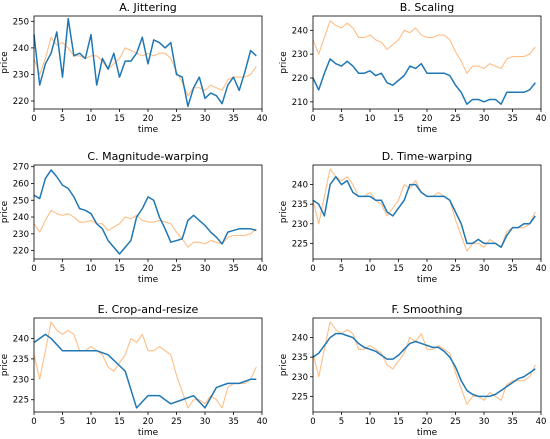 The height and width of the screenshot is (439, 550). What do you see at coordinates (148, 309) in the screenshot?
I see `chart-title: E. Crop-and-resize` at bounding box center [148, 309].